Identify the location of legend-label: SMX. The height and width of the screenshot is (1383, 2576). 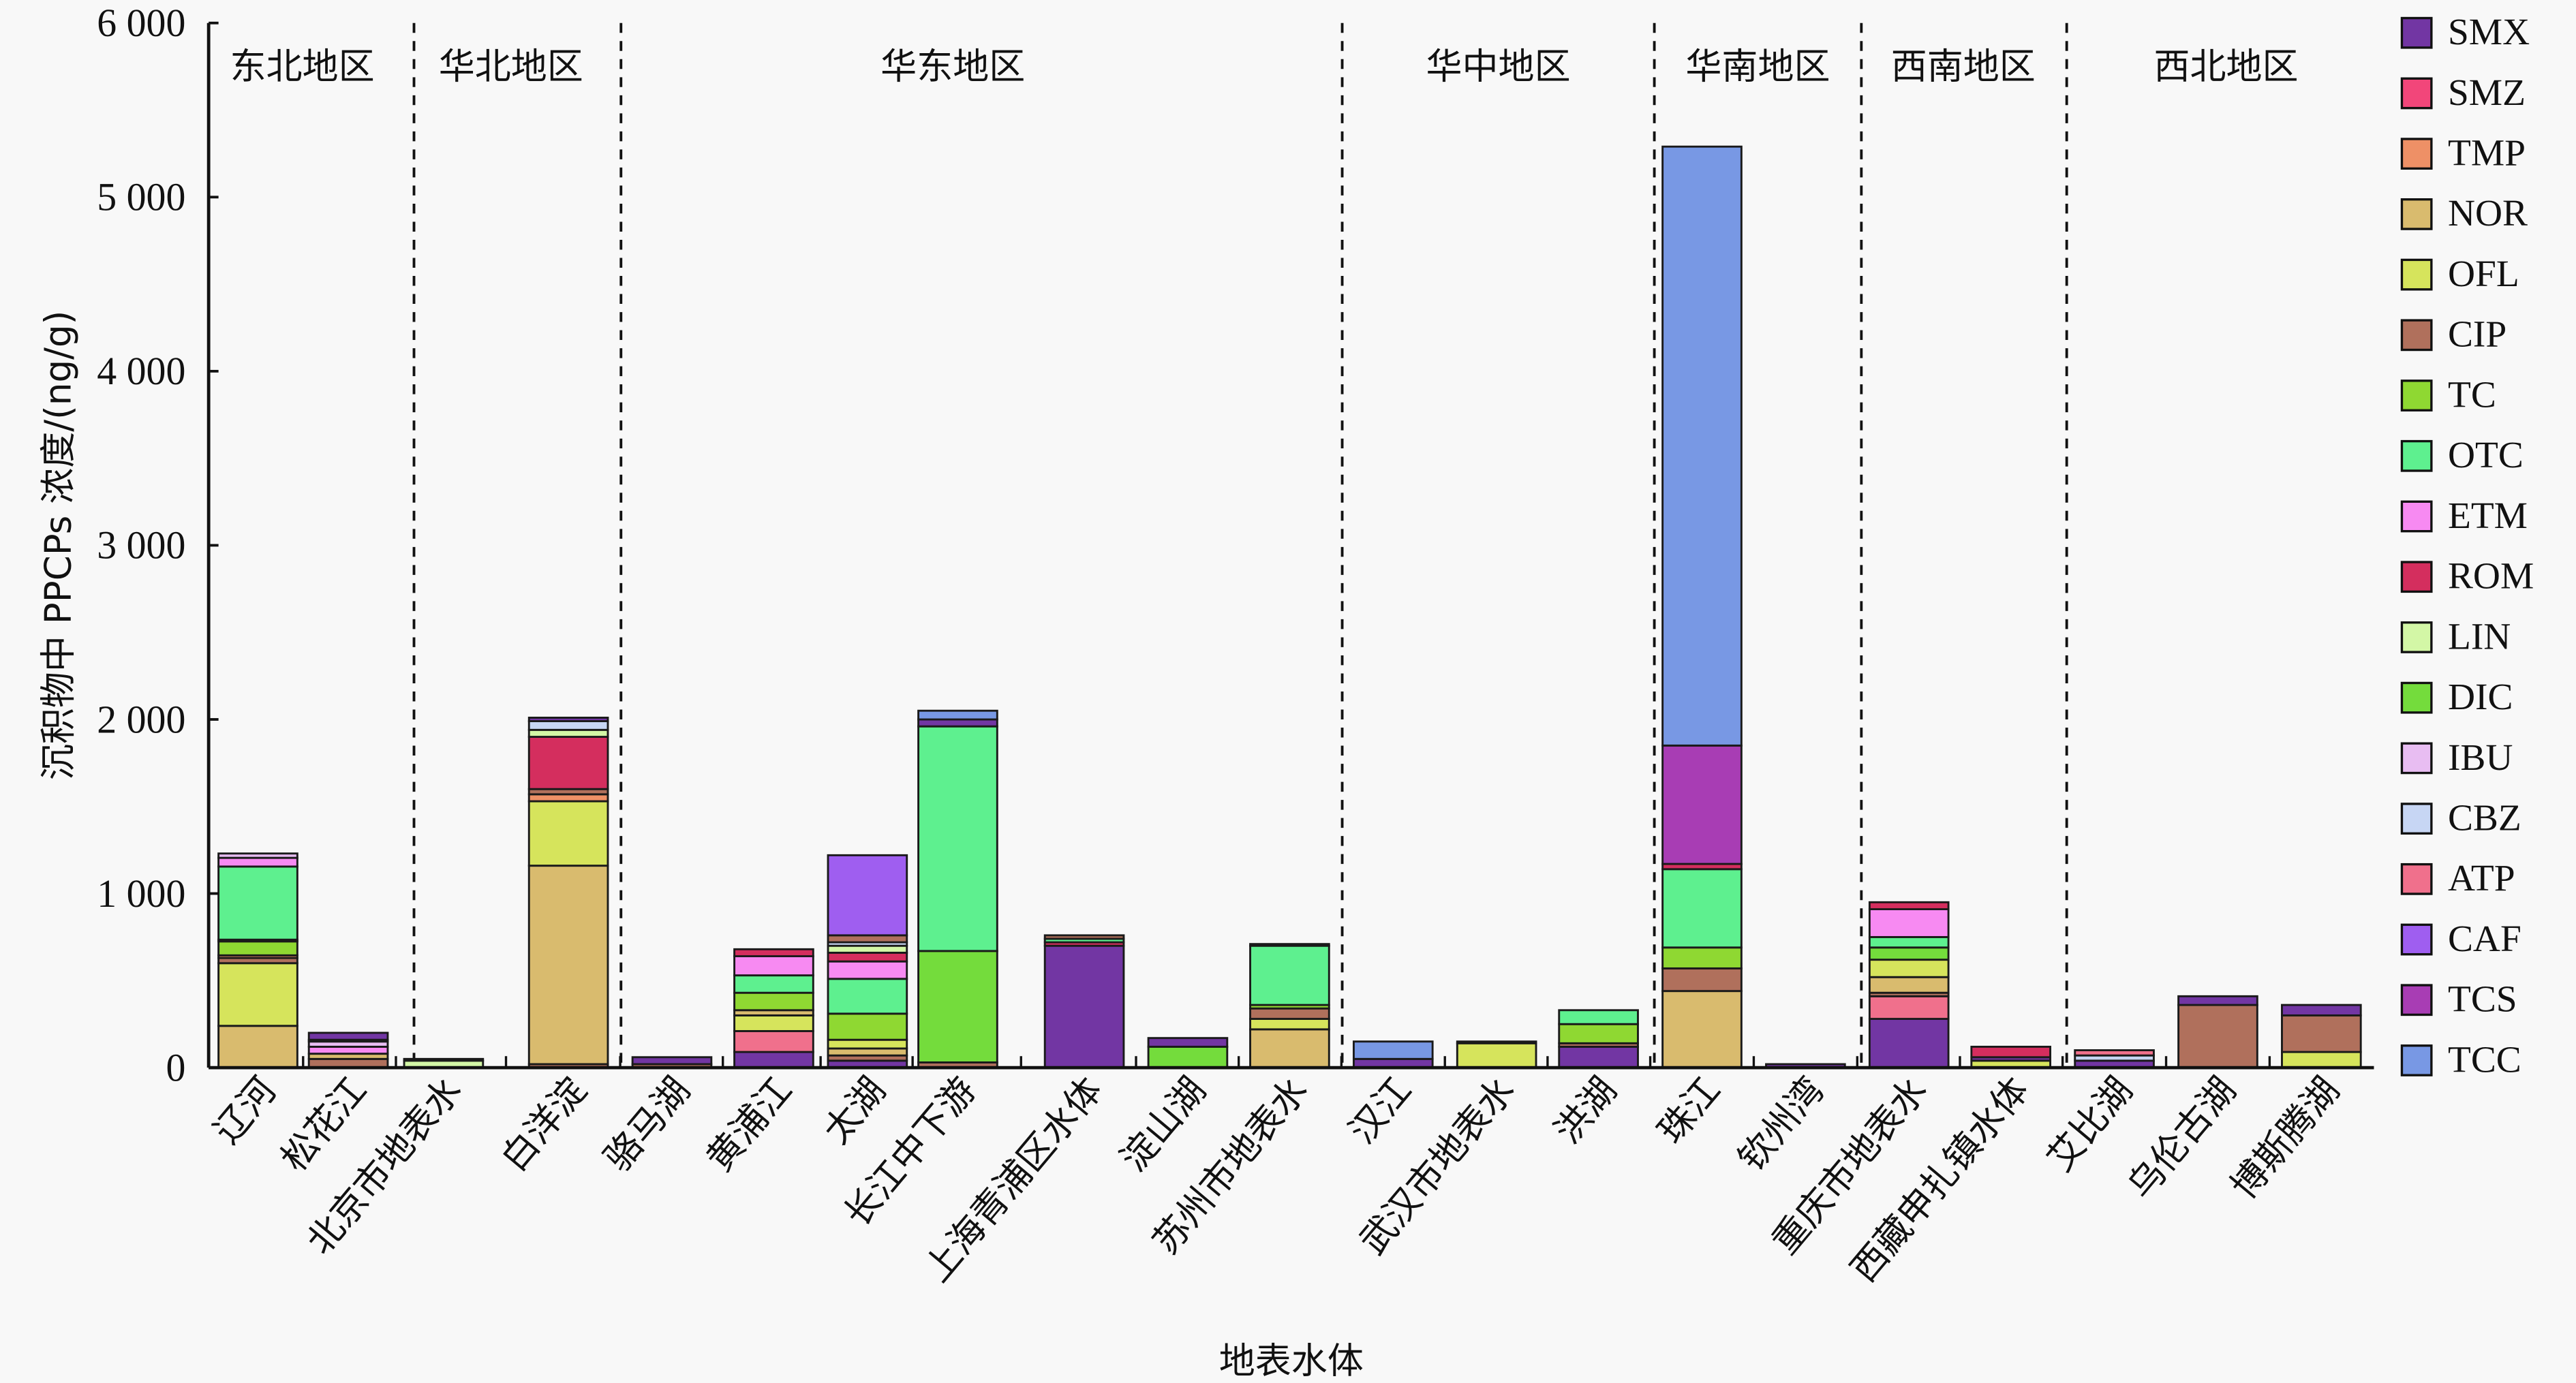
(2489, 31).